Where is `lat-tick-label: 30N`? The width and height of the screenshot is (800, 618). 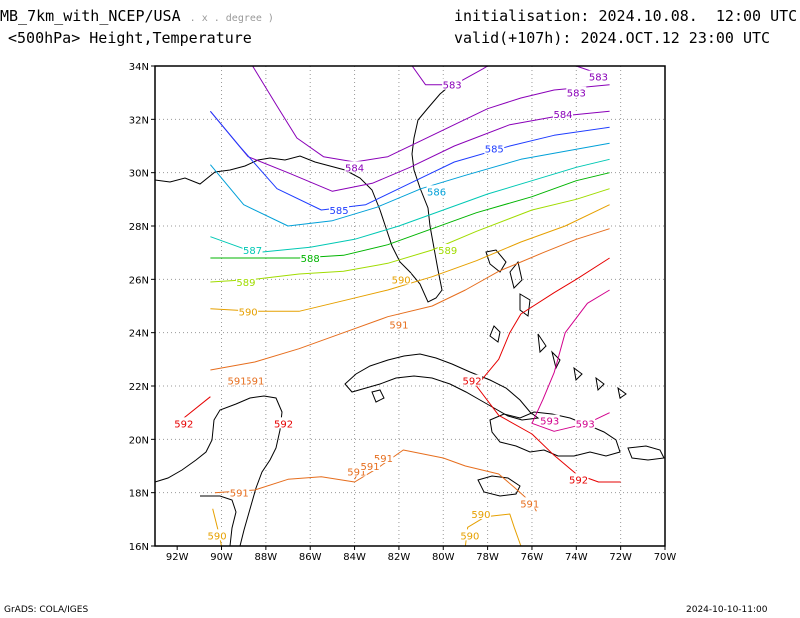 lat-tick-label: 30N is located at coordinates (139, 174).